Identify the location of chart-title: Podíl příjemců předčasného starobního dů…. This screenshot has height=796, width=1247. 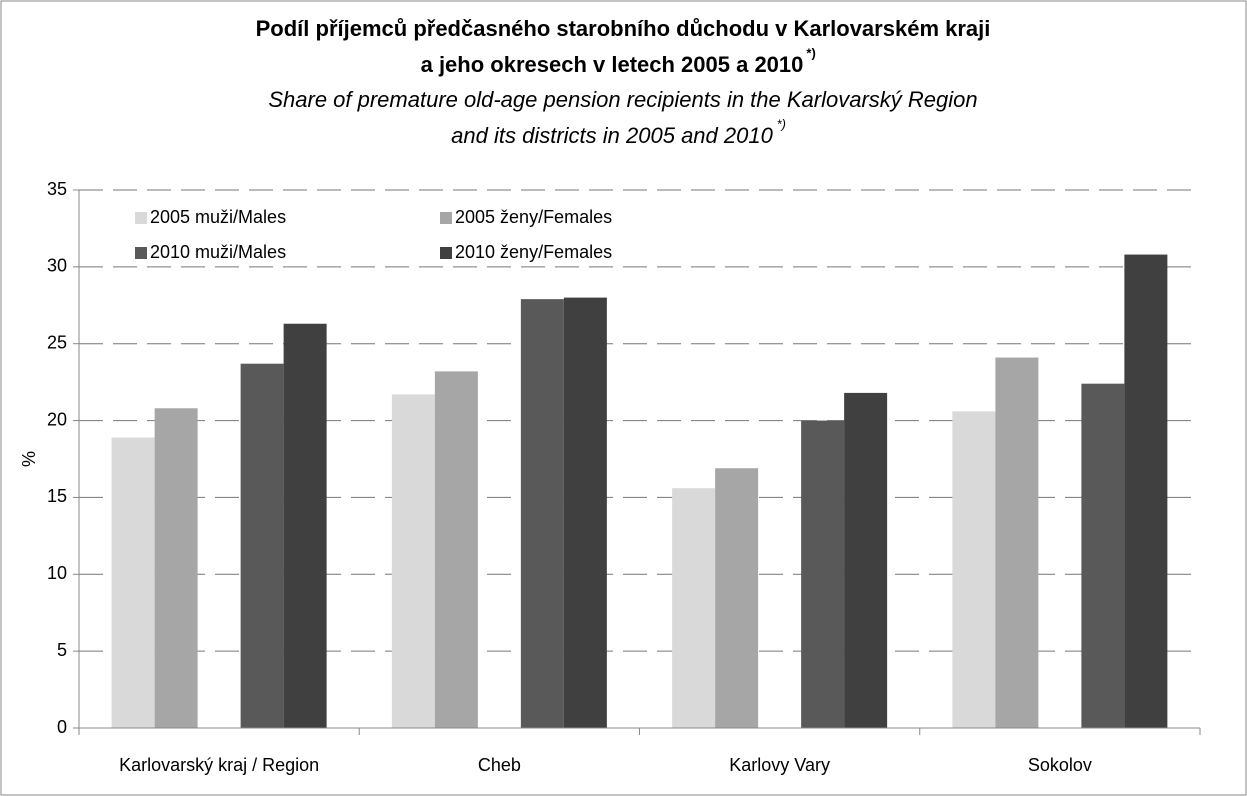
(623, 28).